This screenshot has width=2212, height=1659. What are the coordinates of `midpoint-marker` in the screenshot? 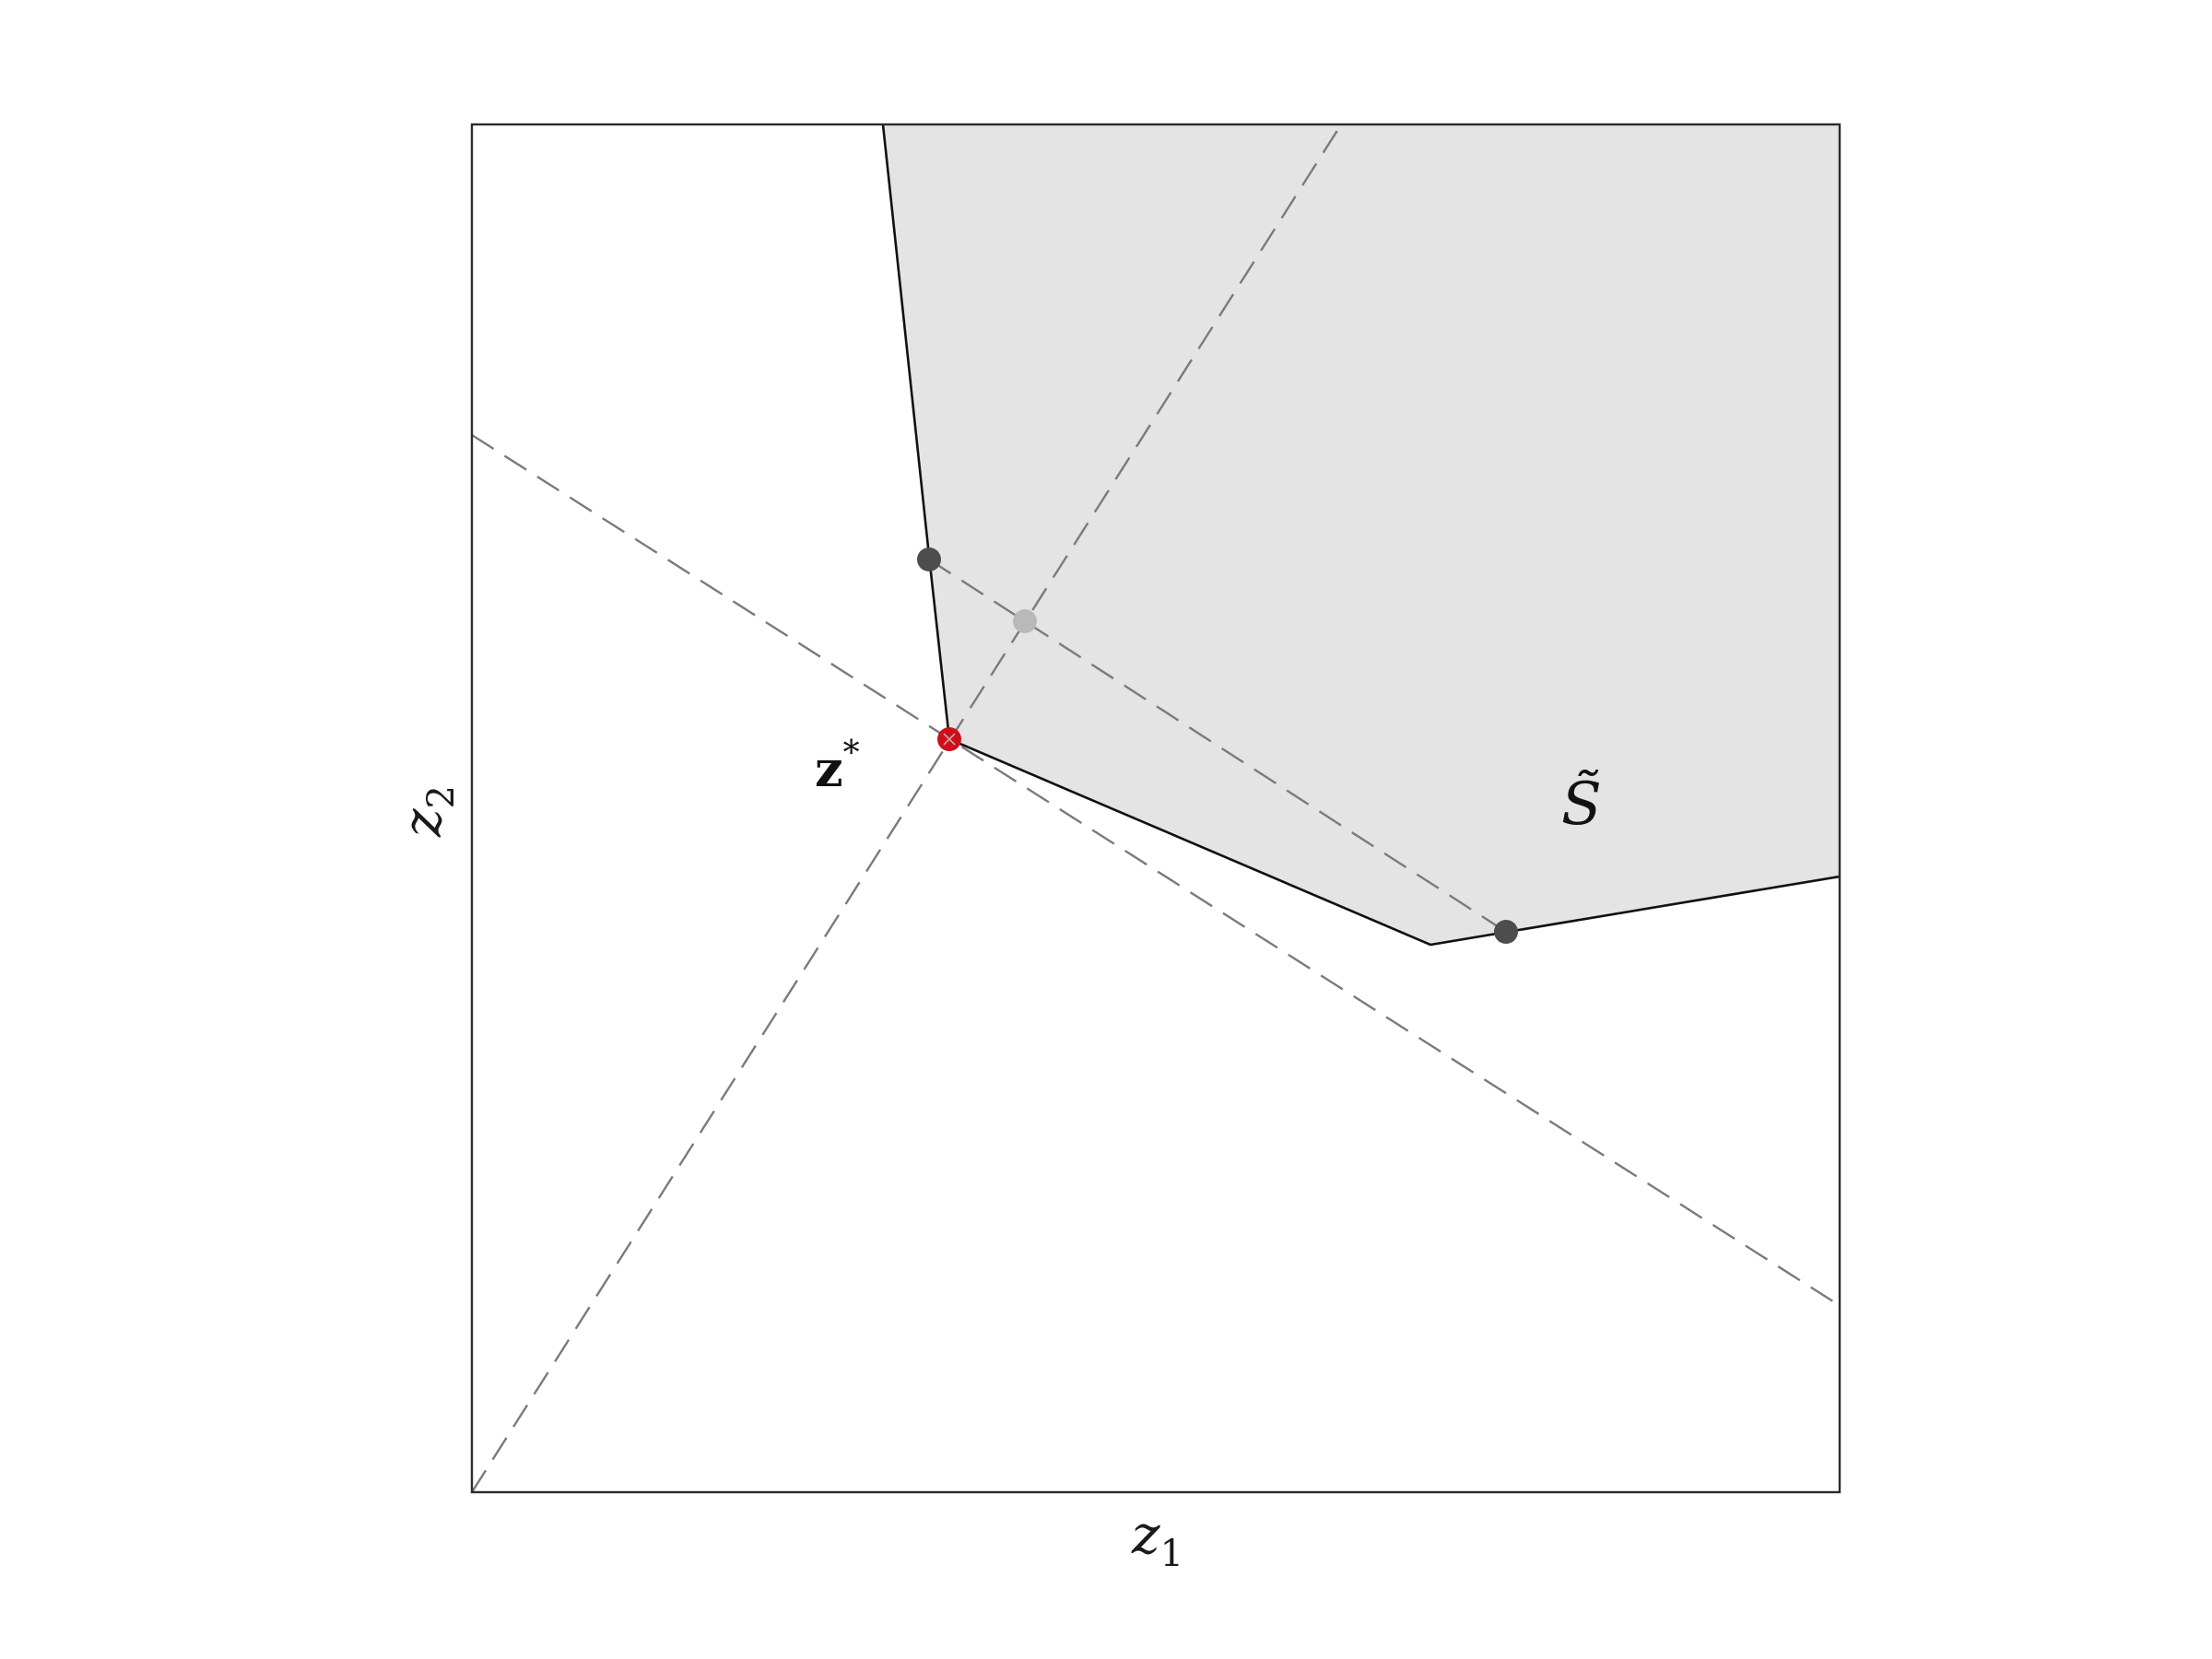 It's located at (1025, 621).